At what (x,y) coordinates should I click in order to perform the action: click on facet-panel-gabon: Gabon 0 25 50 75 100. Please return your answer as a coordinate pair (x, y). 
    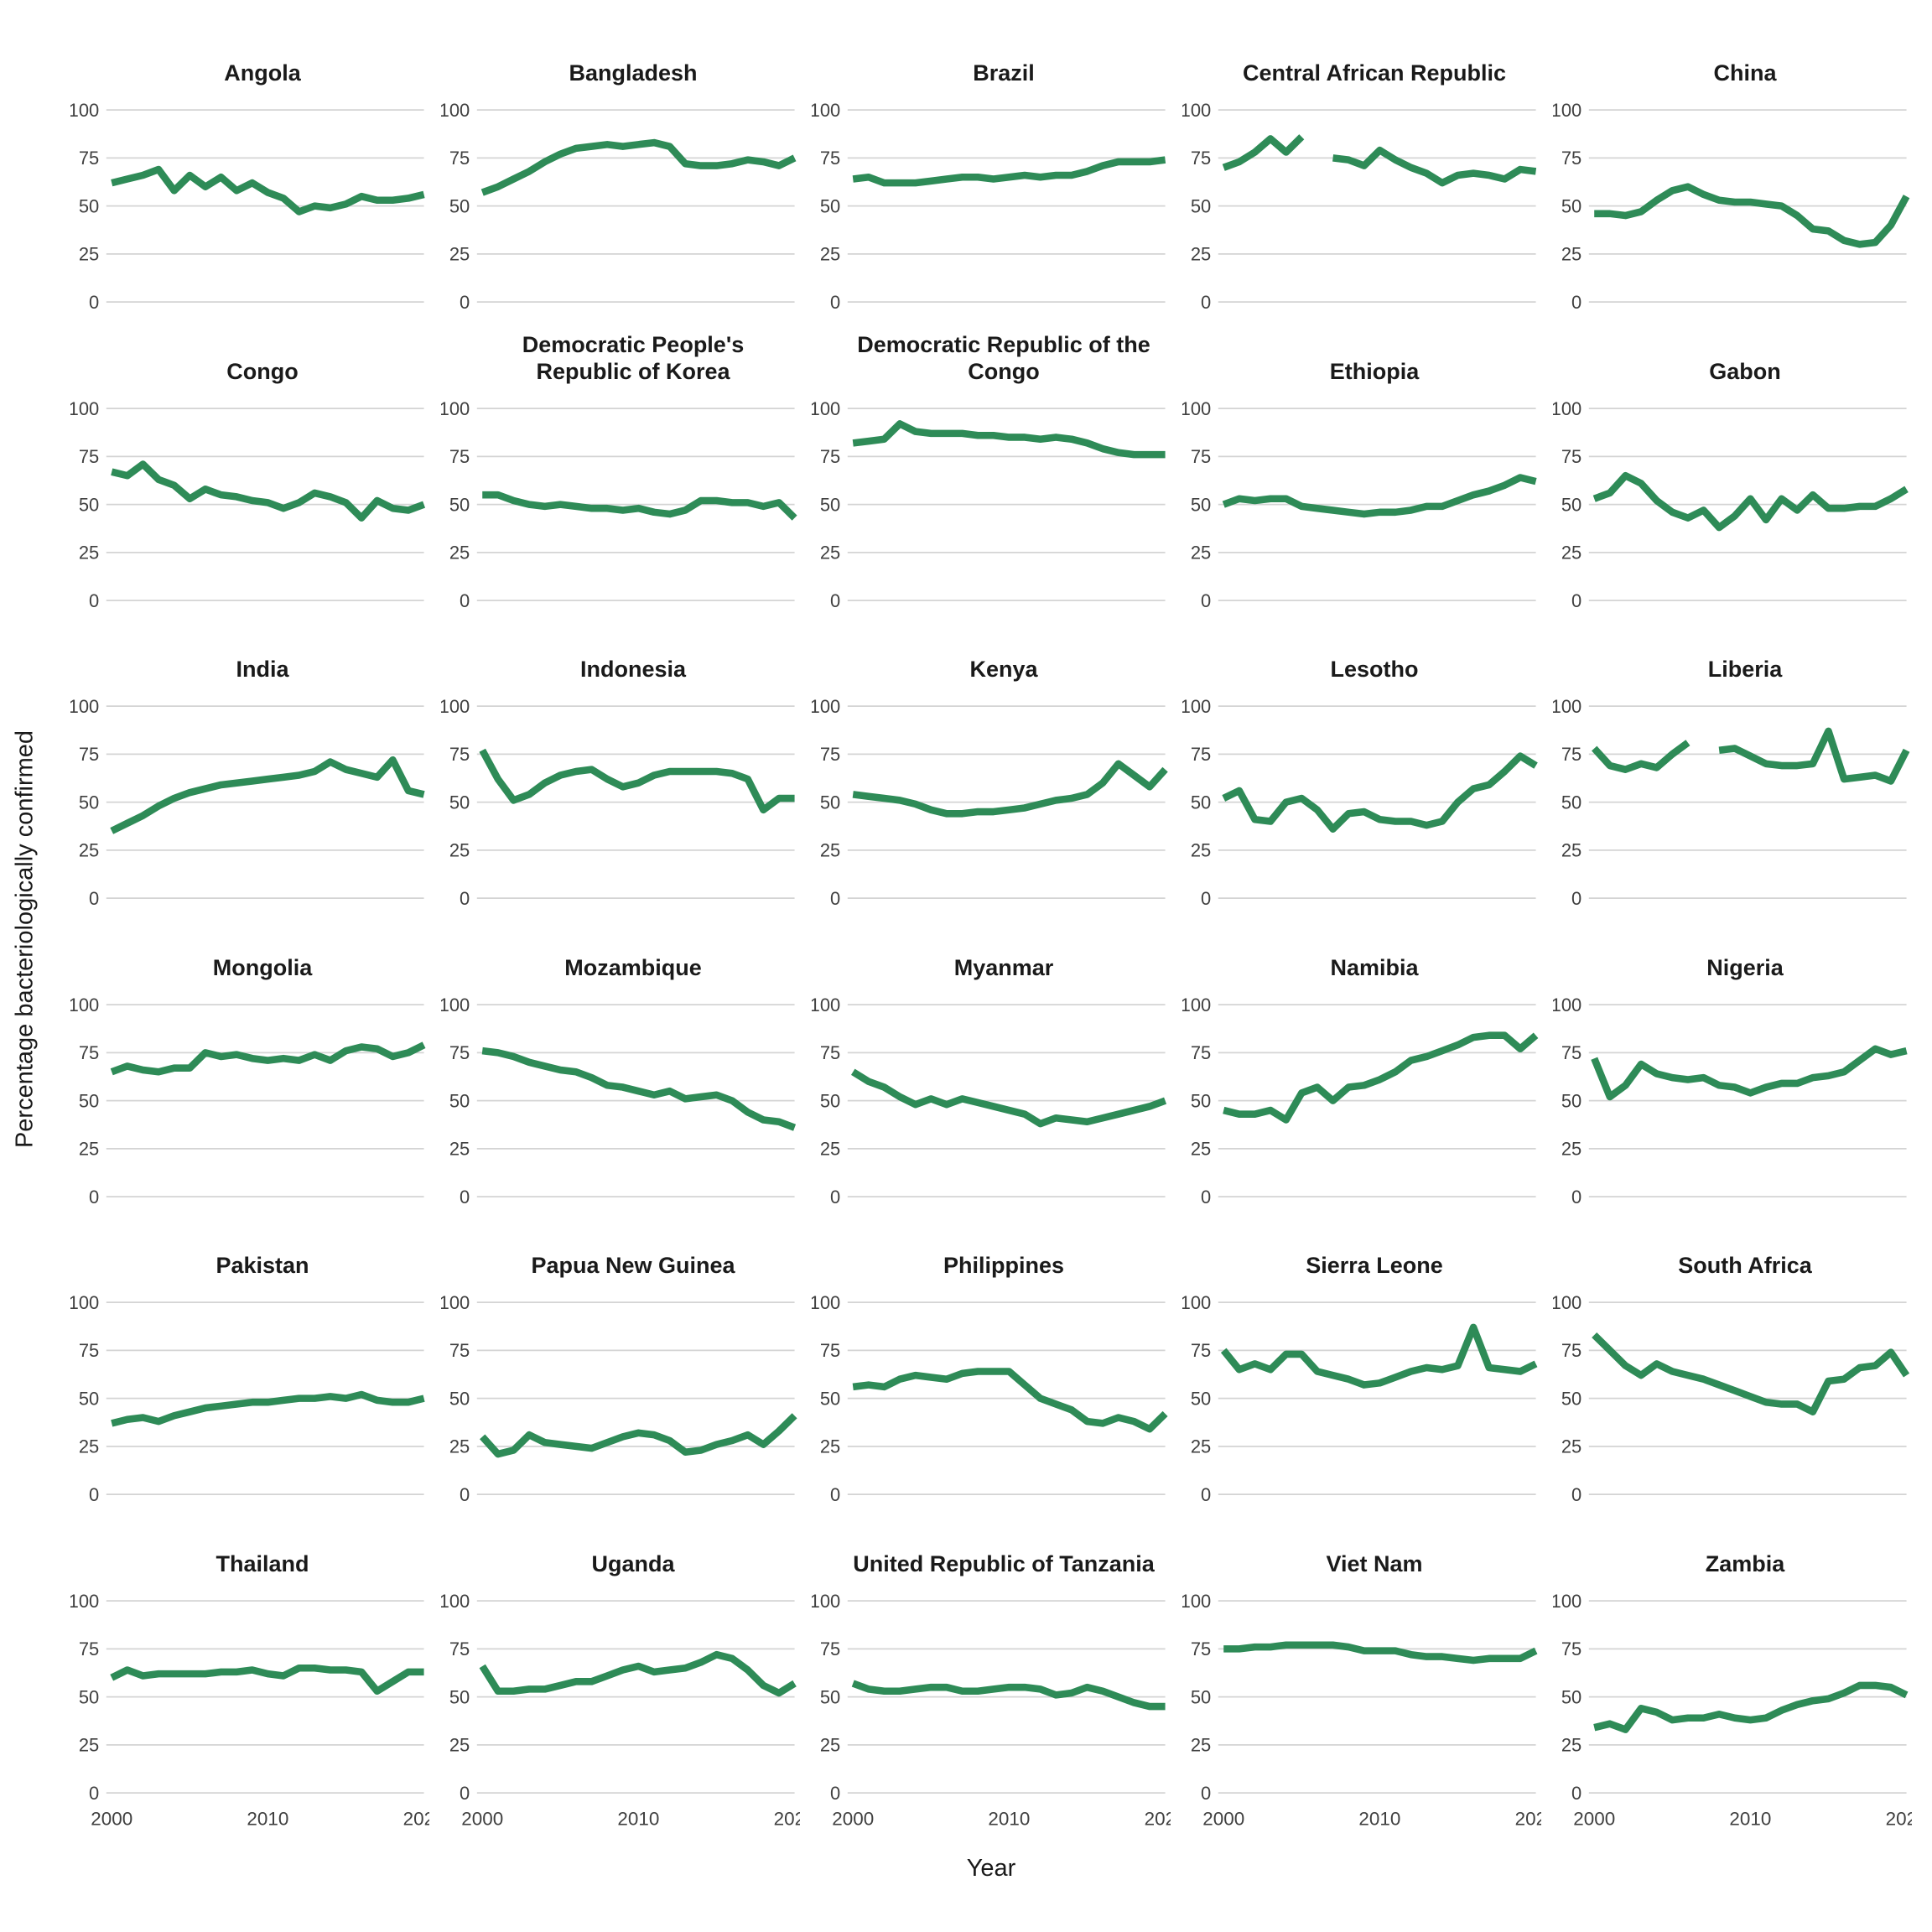
    Looking at the image, I should click on (1732, 469).